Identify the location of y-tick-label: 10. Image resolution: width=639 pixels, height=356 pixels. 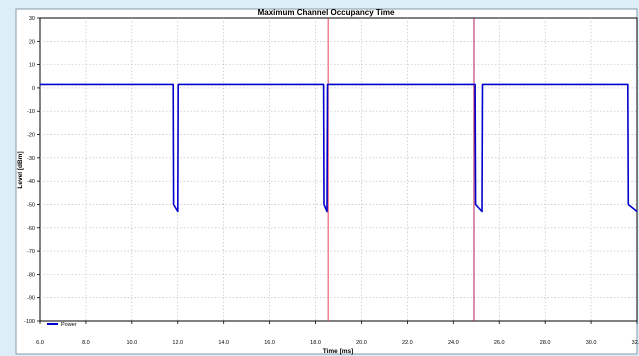
(32, 66).